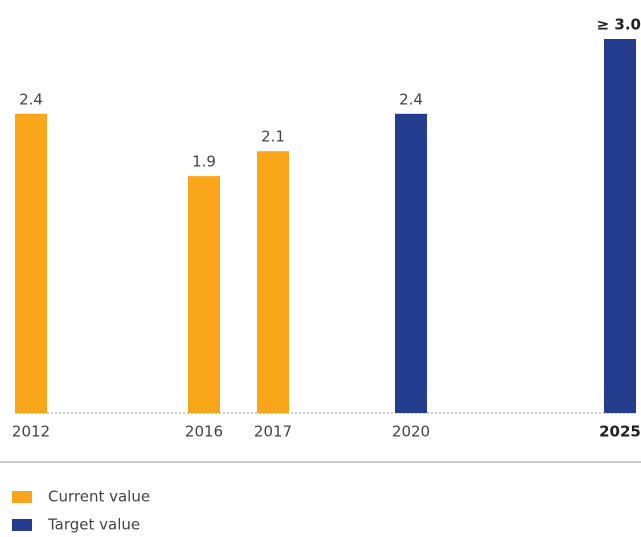 The image size is (641, 537). I want to click on legend-label: Current value, so click(99, 497).